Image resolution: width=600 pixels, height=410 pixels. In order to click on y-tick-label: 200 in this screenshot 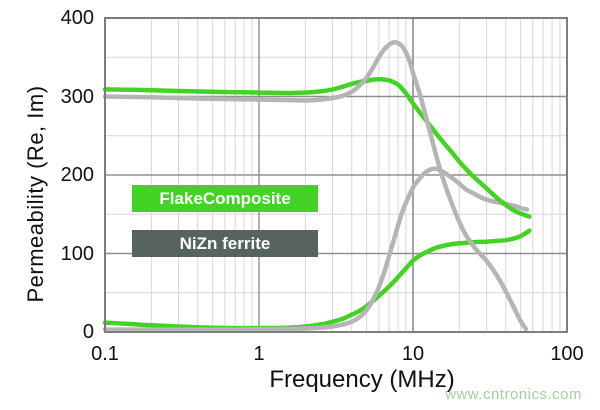, I will do `click(77, 175)`.